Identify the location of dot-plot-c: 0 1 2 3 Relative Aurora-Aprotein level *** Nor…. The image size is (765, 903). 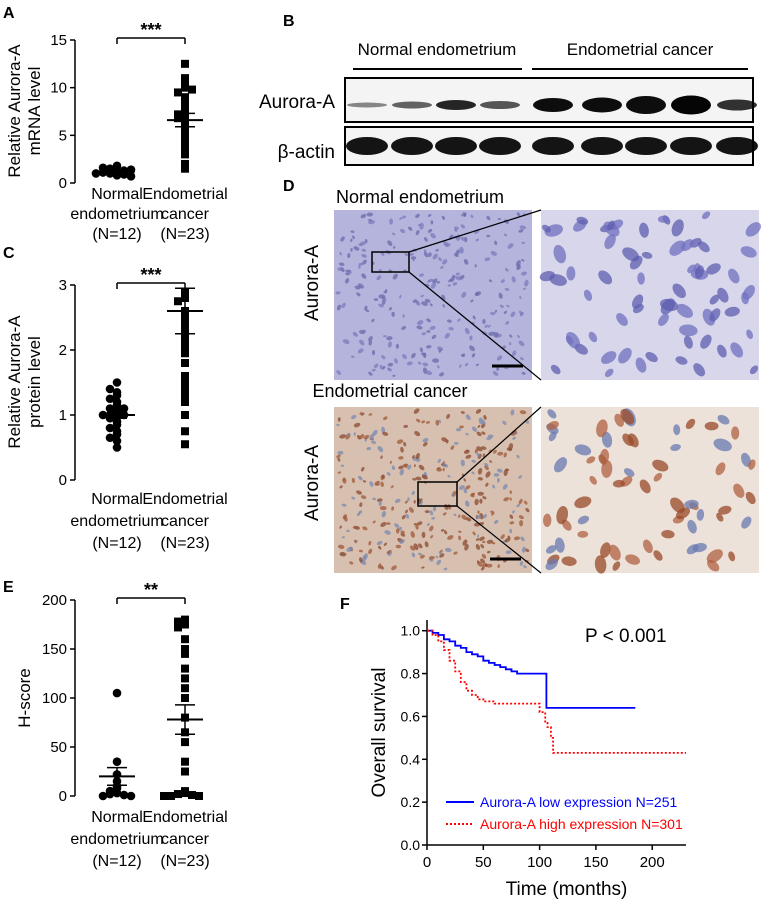
(116, 408).